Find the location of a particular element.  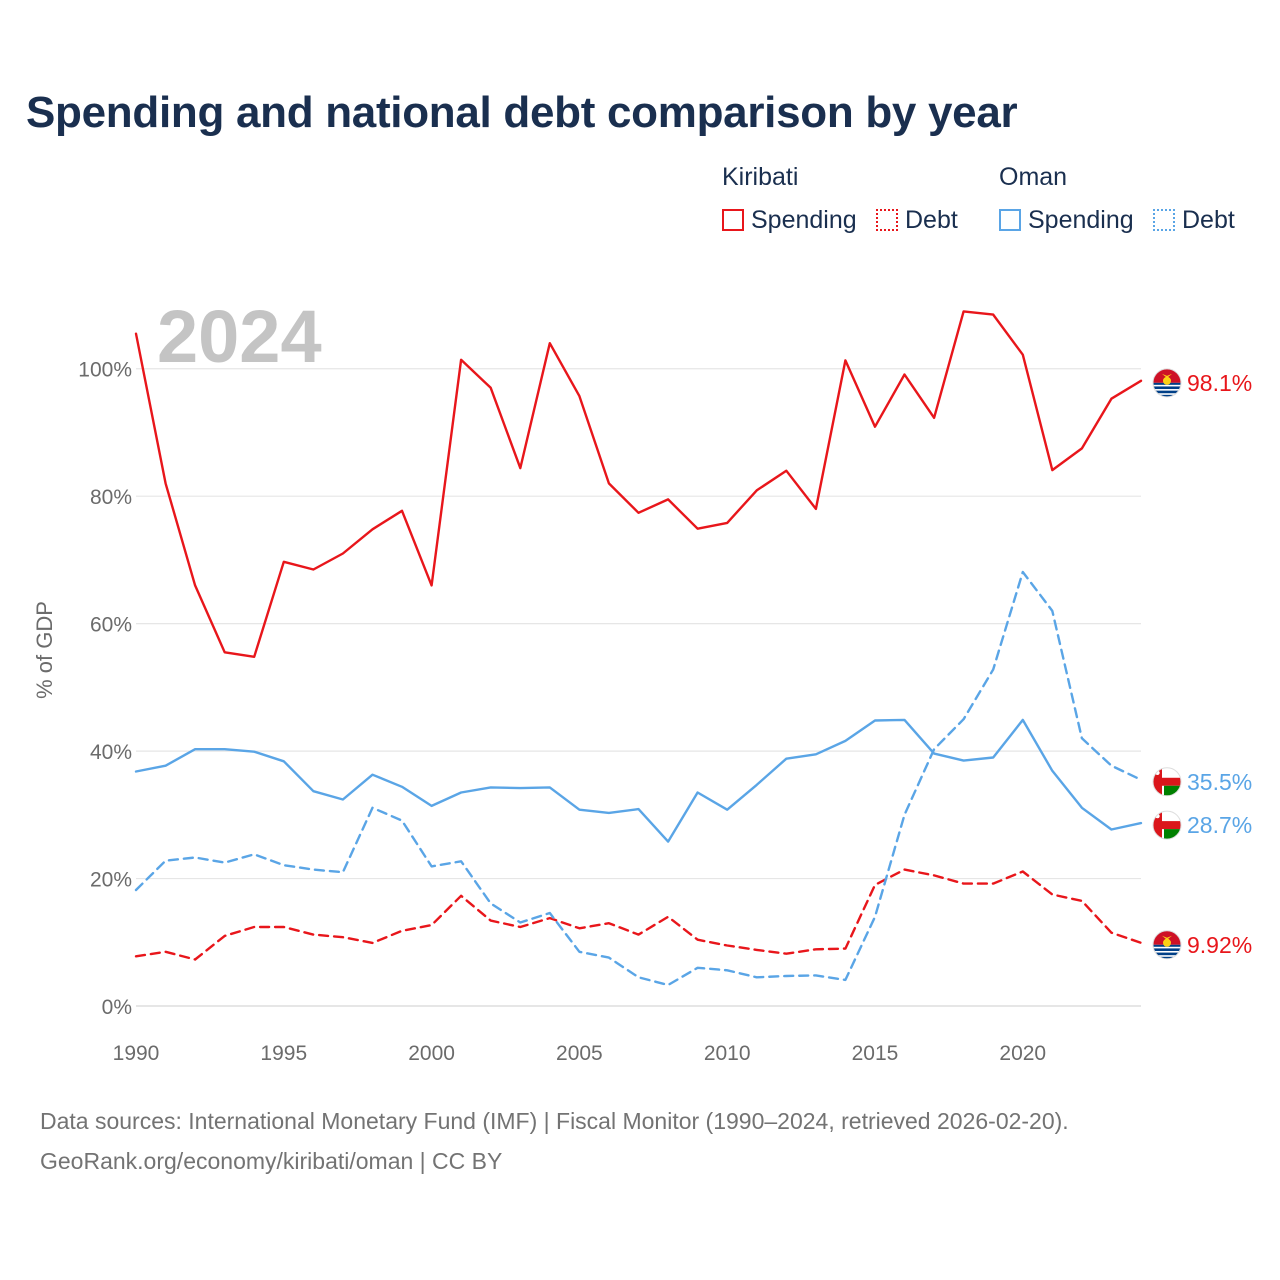

y-tick-label: 20% is located at coordinates (111, 880).